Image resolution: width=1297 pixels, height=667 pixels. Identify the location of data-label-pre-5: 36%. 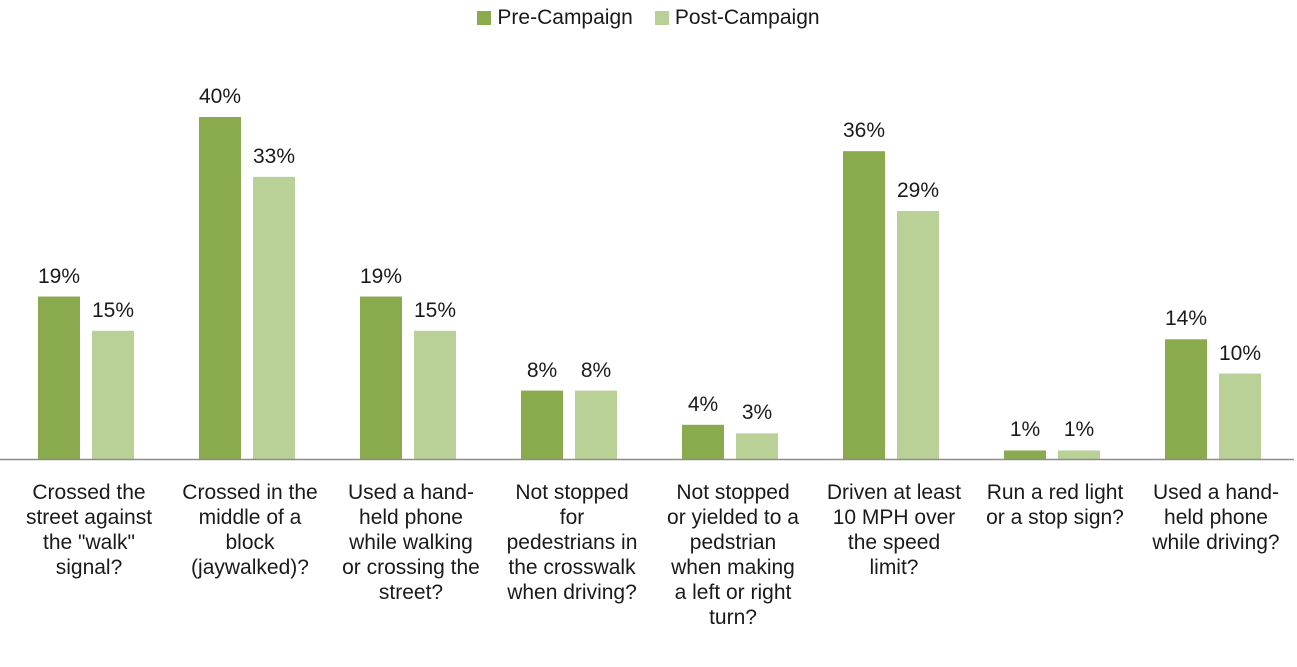
(864, 131).